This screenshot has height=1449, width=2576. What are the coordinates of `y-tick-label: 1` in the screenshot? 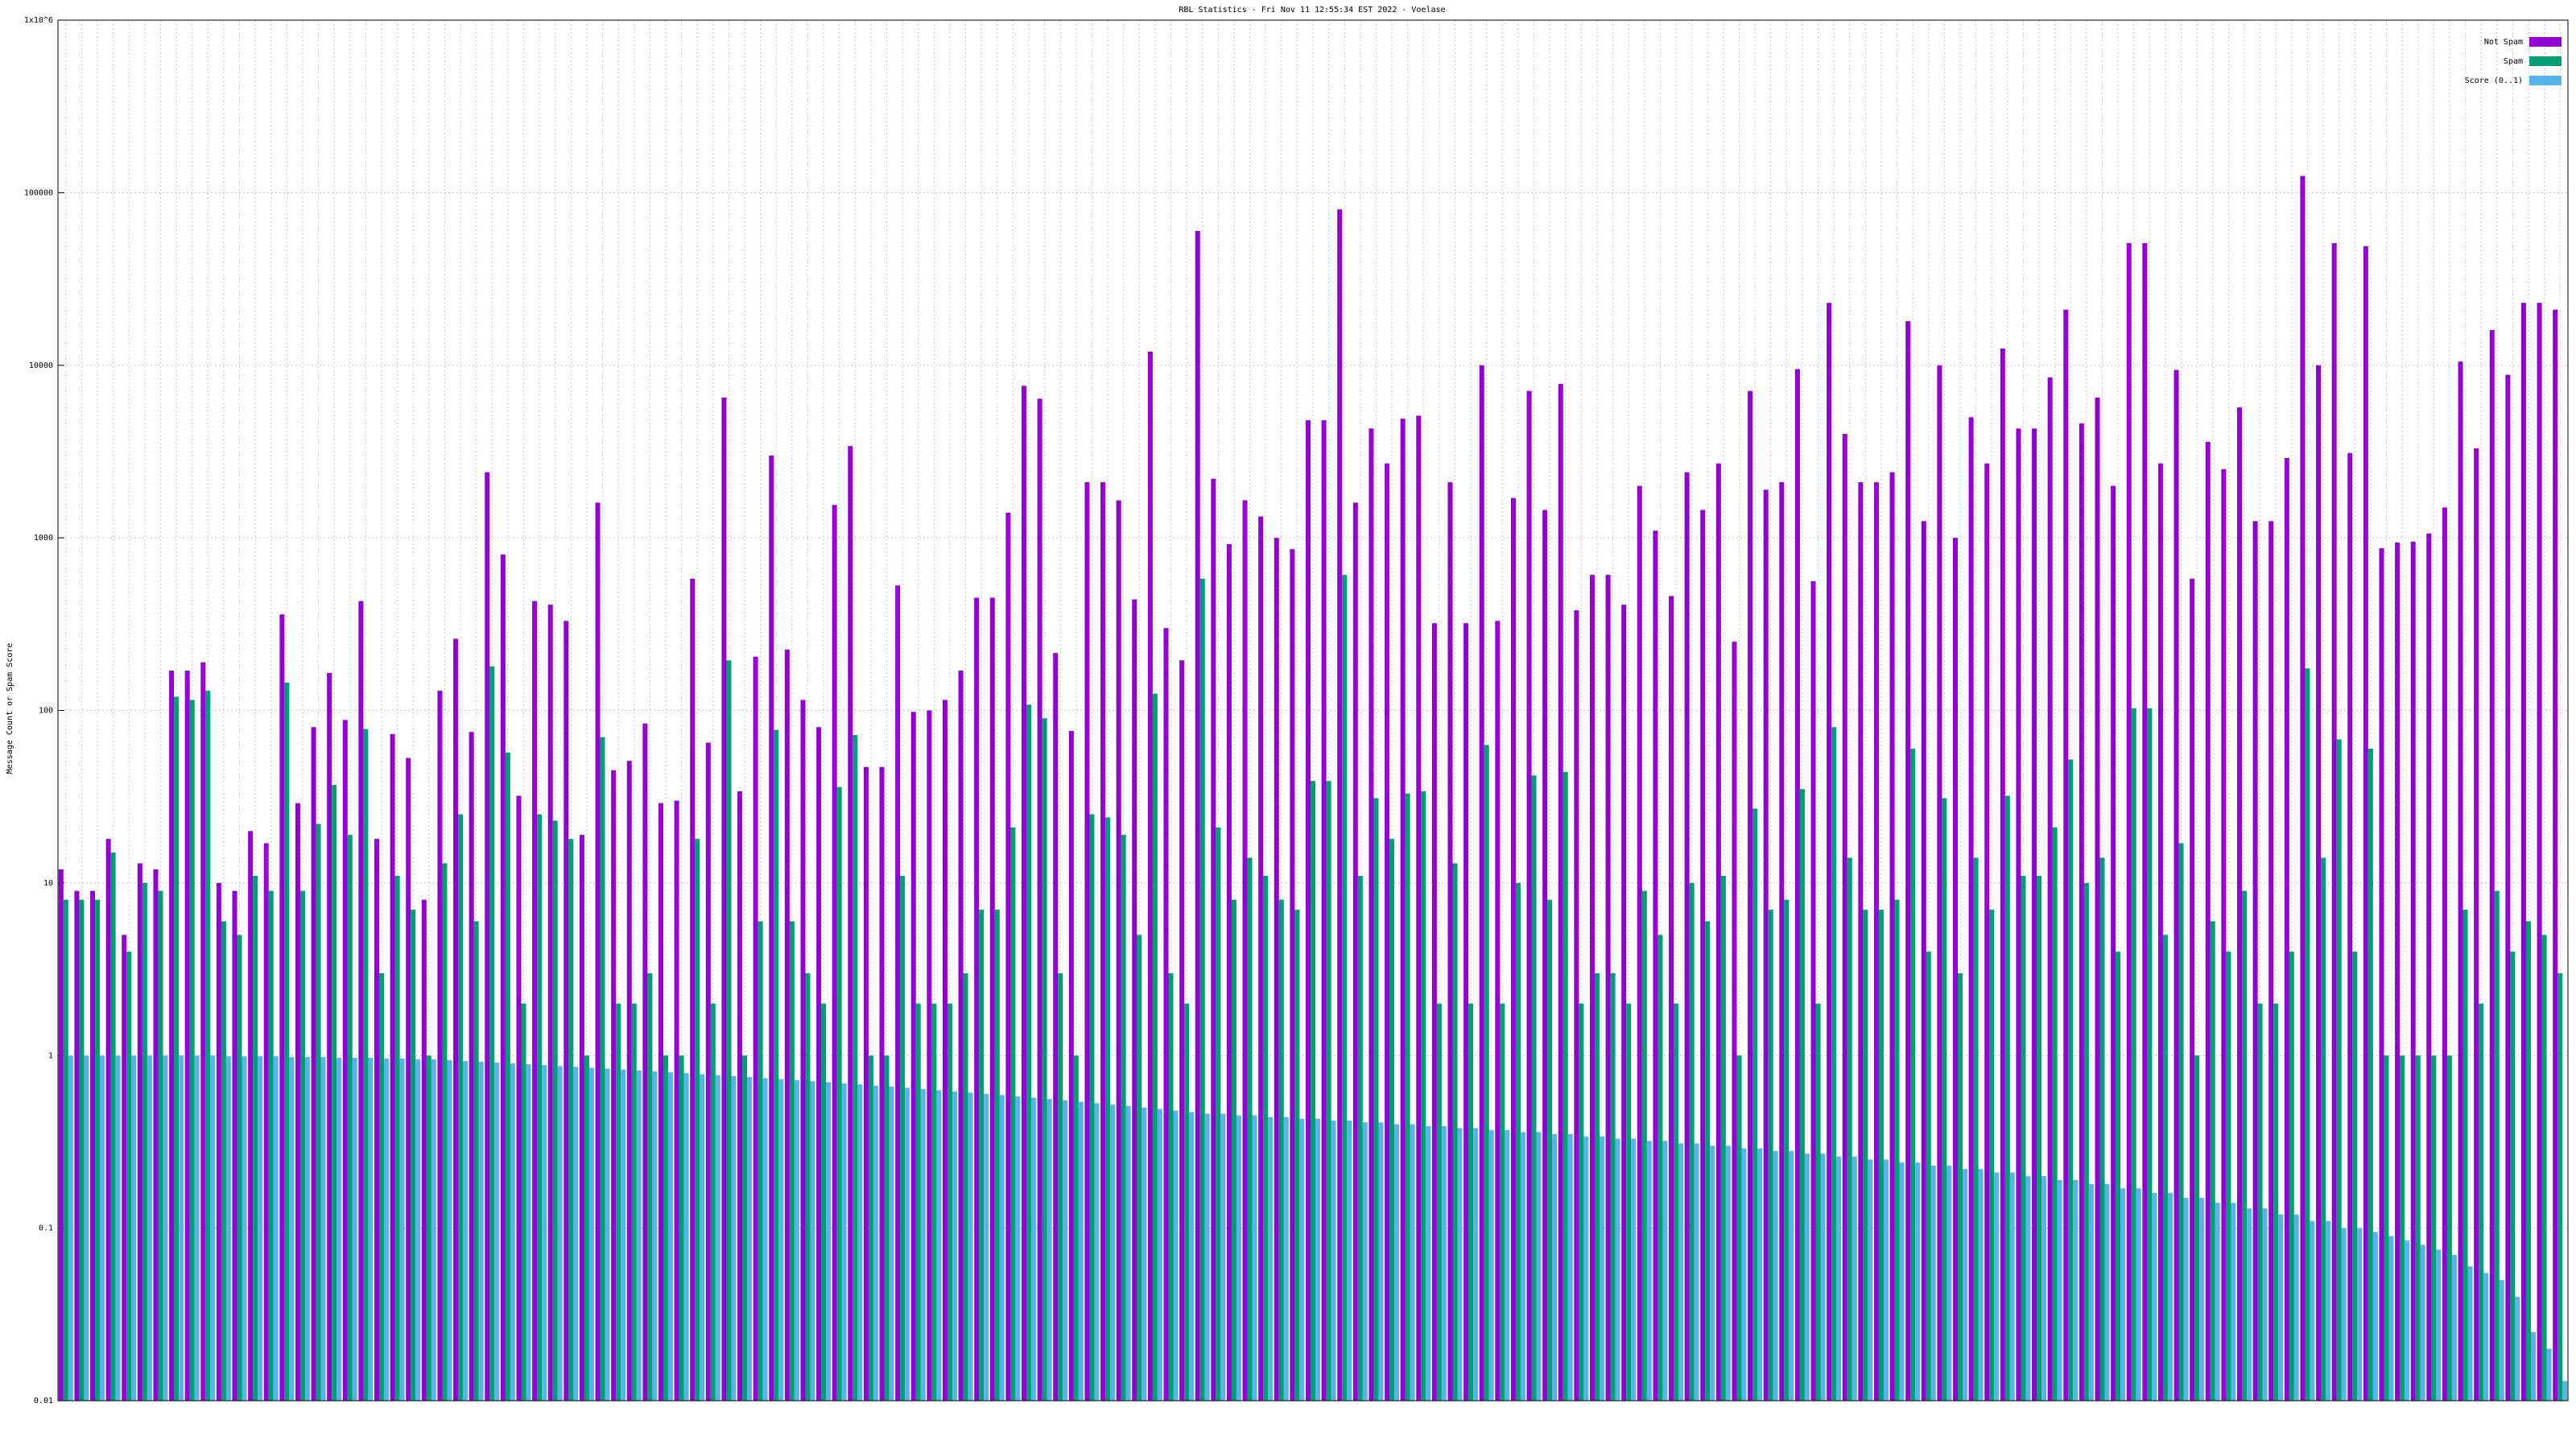 It's located at (50, 1055).